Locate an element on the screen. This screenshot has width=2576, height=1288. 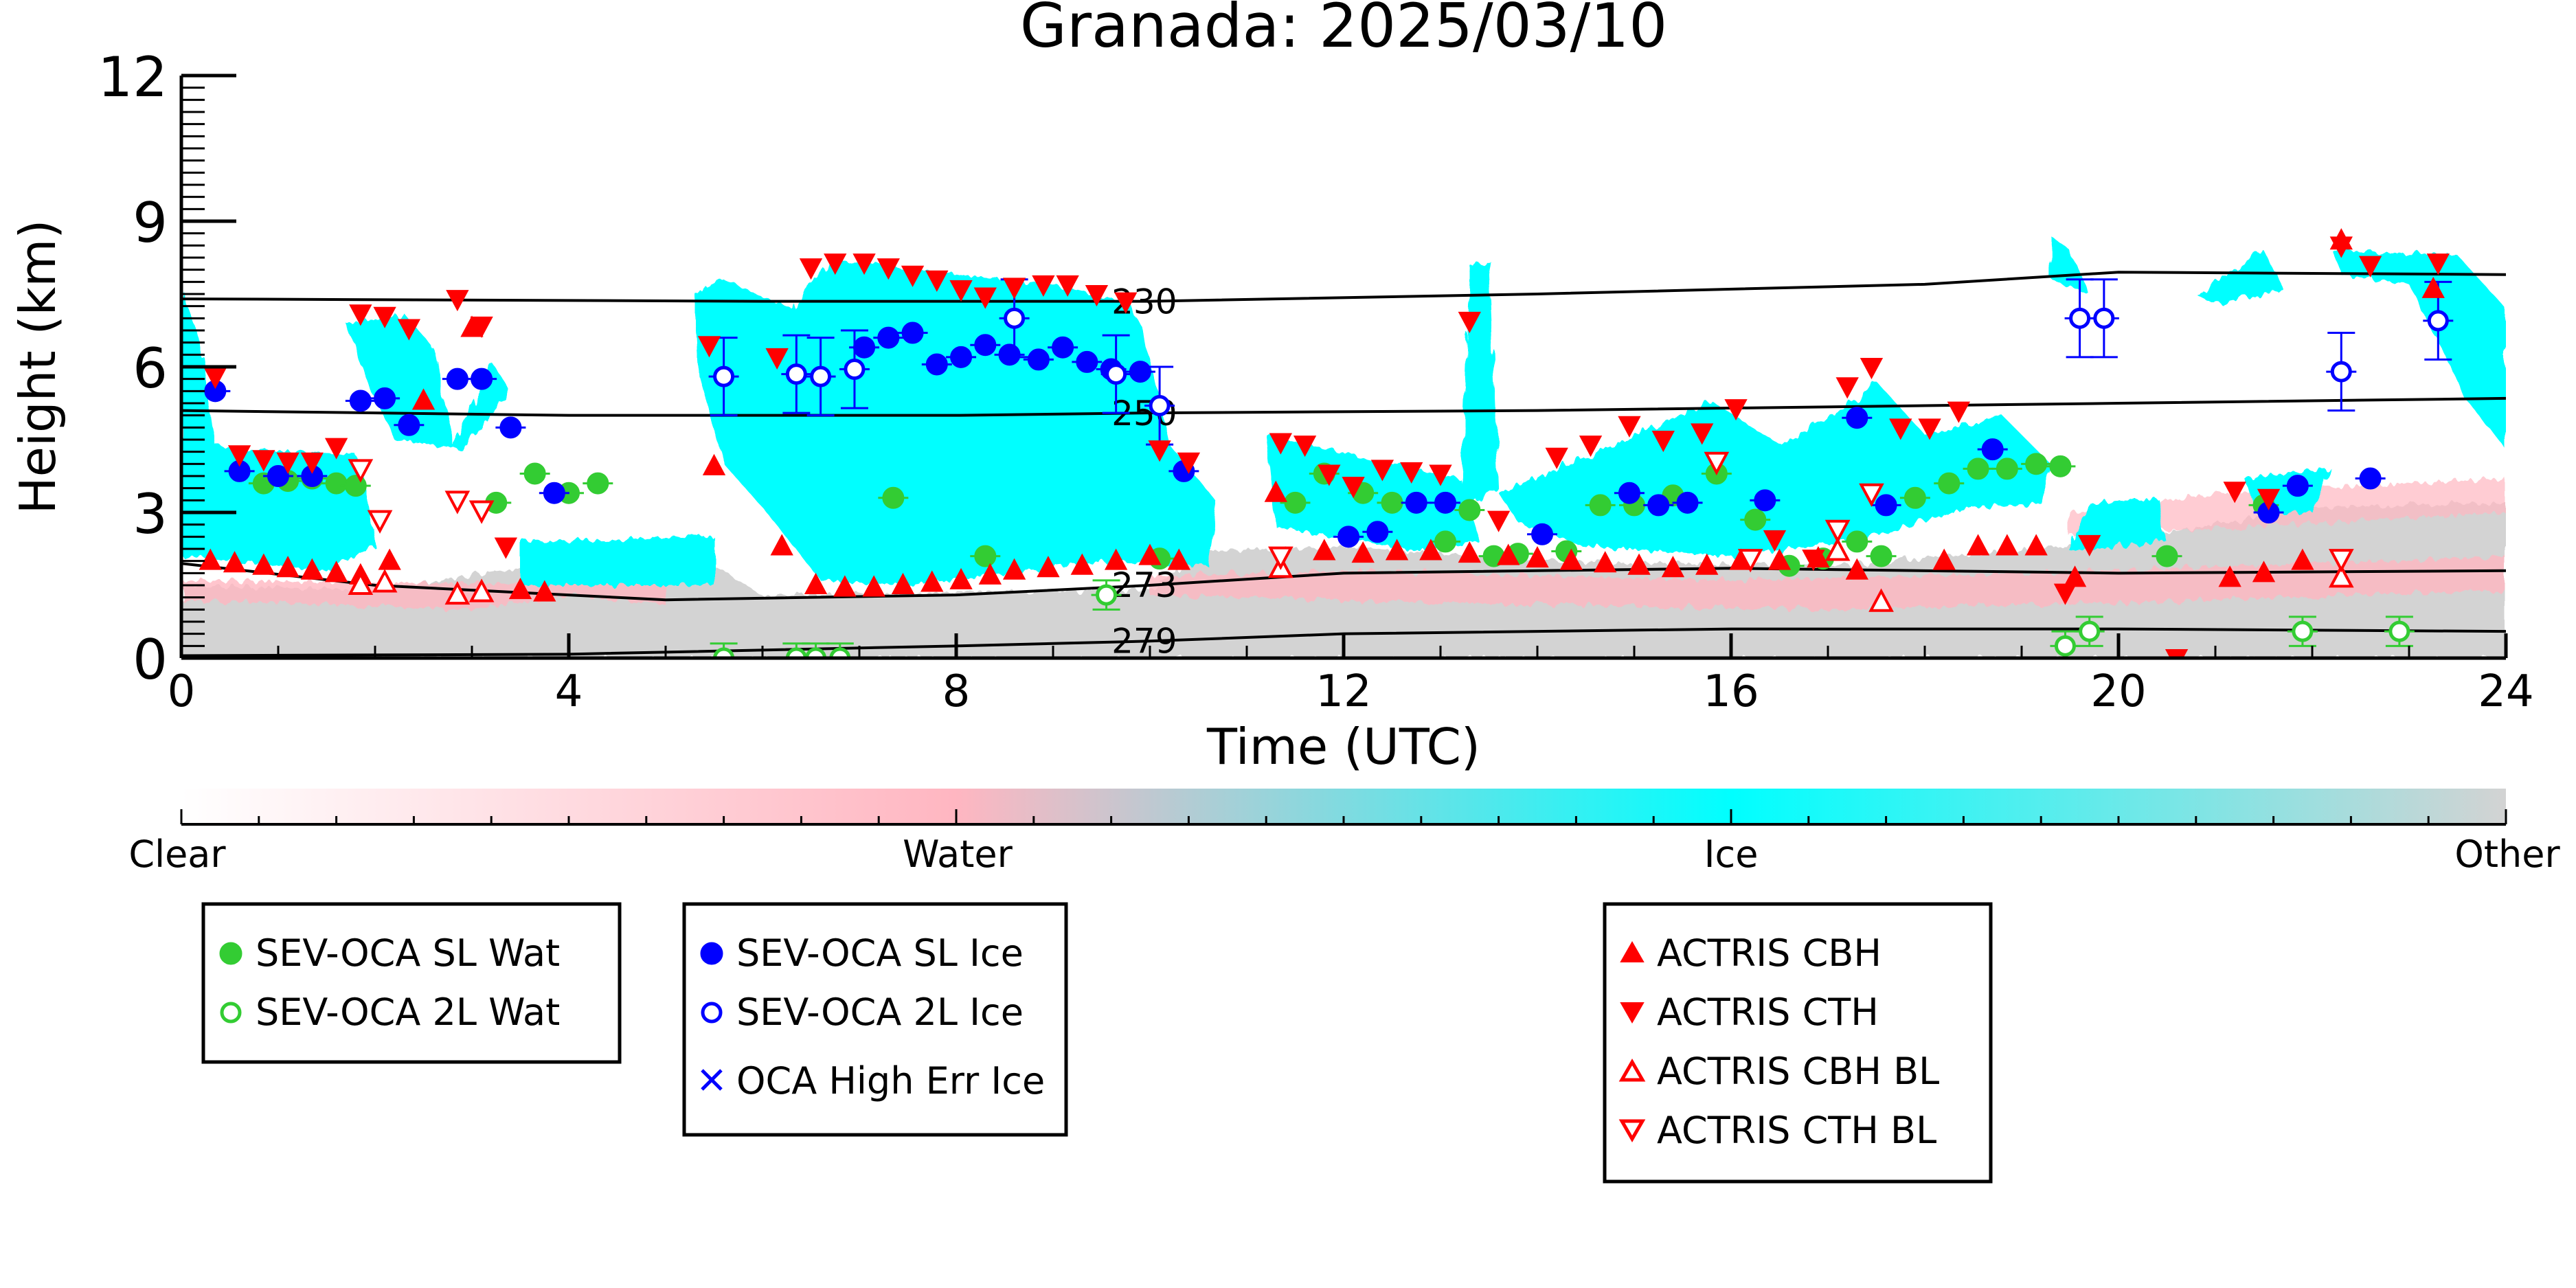
legend-2l-wat-label: SEV-OCA 2L Wat is located at coordinates (408, 1012).